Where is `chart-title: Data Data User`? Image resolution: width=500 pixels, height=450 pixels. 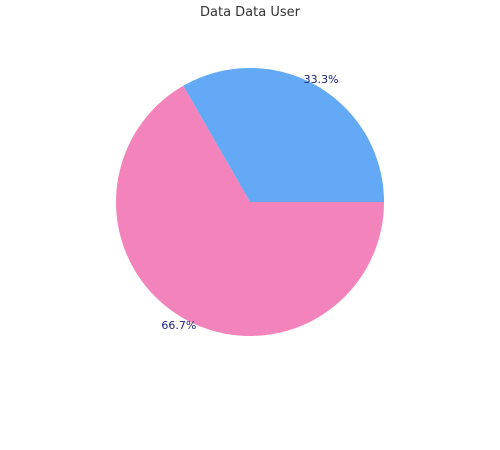
chart-title: Data Data User is located at coordinates (250, 12).